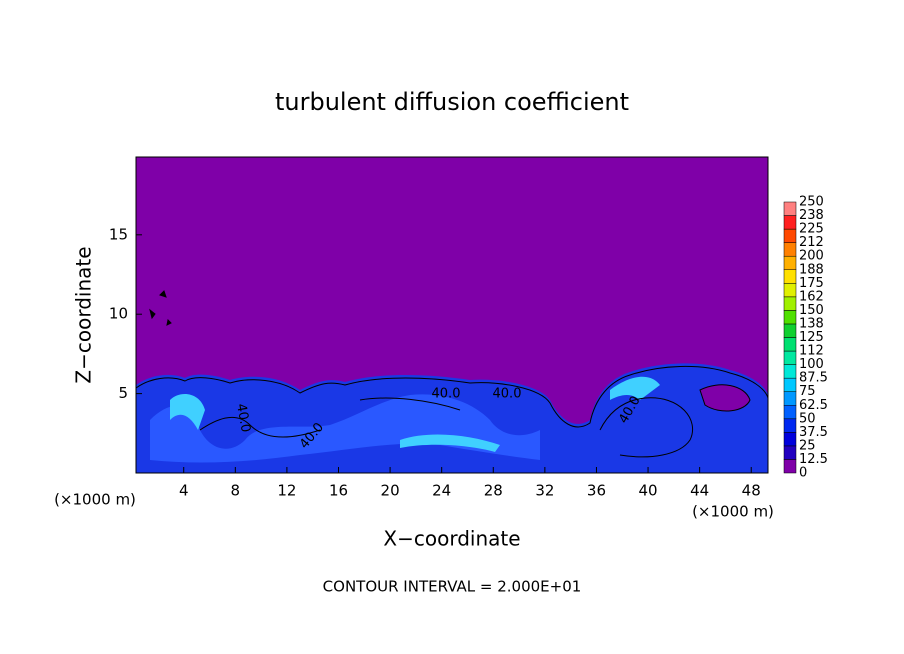  Describe the element at coordinates (596, 491) in the screenshot. I see `x-tick-label: 36` at that location.